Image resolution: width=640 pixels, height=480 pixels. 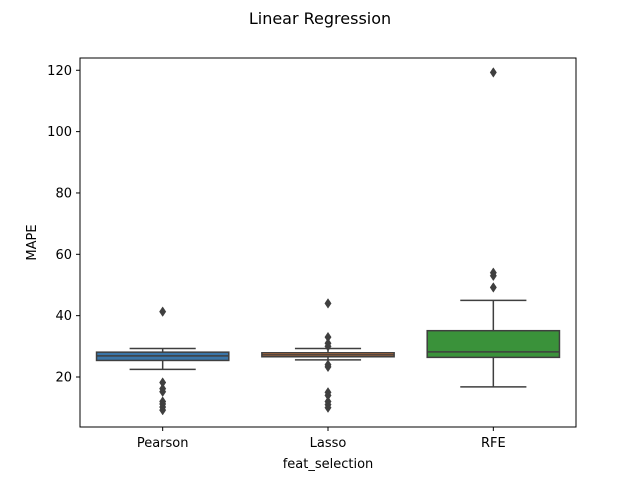 What do you see at coordinates (493, 443) in the screenshot?
I see `x-tick-label: RFE` at bounding box center [493, 443].